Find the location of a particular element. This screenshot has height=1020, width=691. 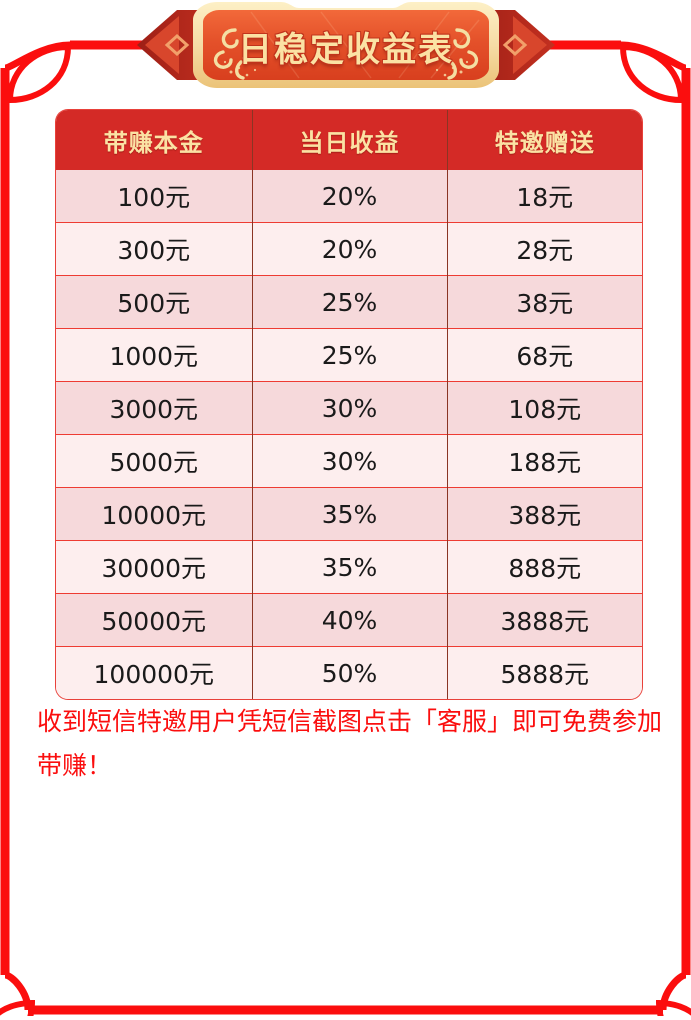

banner-plaque: 日稳定收益表 is located at coordinates (346, 45).